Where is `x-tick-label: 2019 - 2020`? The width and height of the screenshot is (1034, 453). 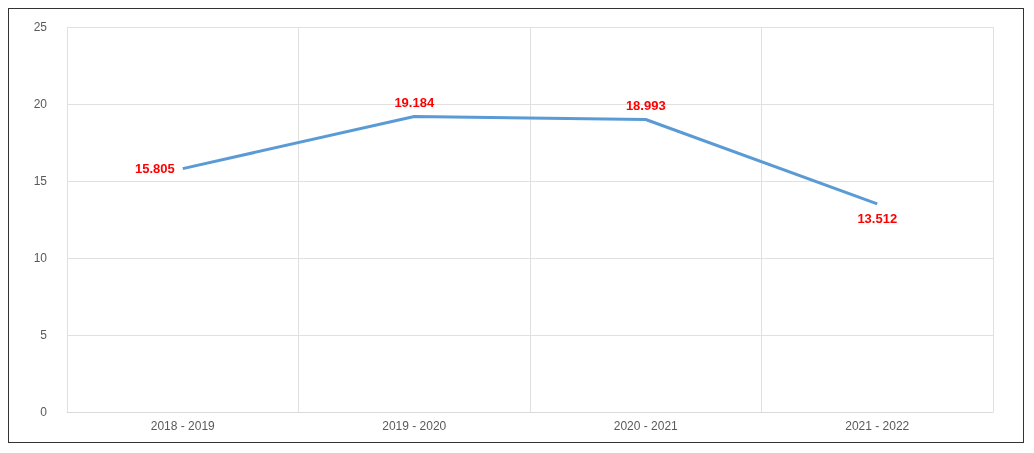 x-tick-label: 2019 - 2020 is located at coordinates (414, 426).